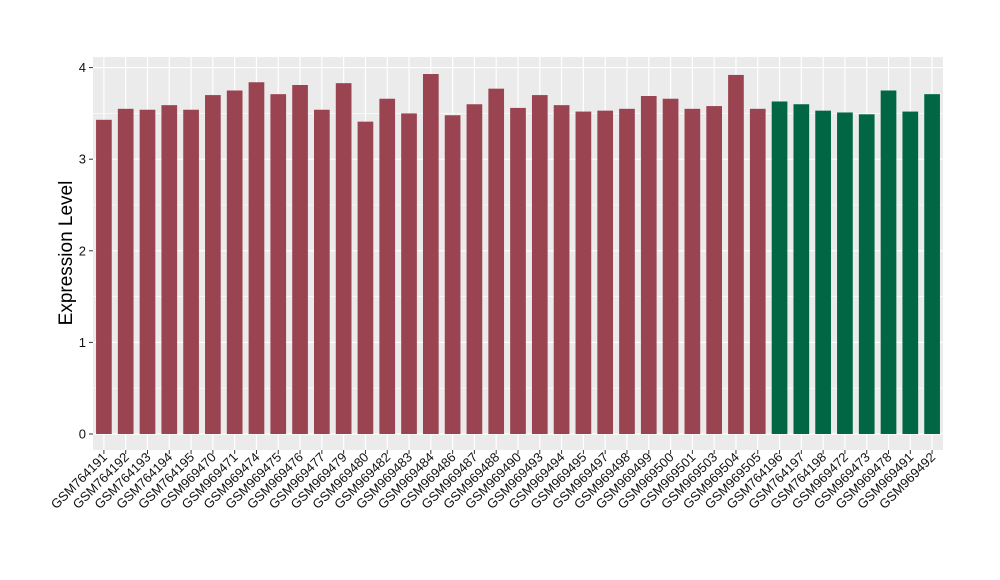 Image resolution: width=1000 pixels, height=580 pixels. Describe the element at coordinates (104, 276) in the screenshot. I see `bar-GSM764191` at that location.